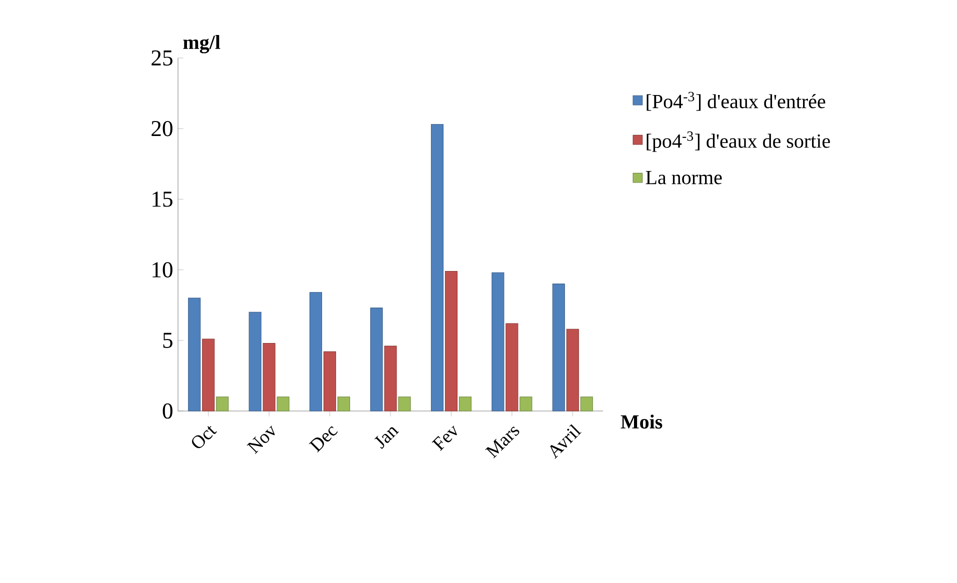 The width and height of the screenshot is (957, 583). Describe the element at coordinates (162, 128) in the screenshot. I see `y-tick-label: 20` at that location.